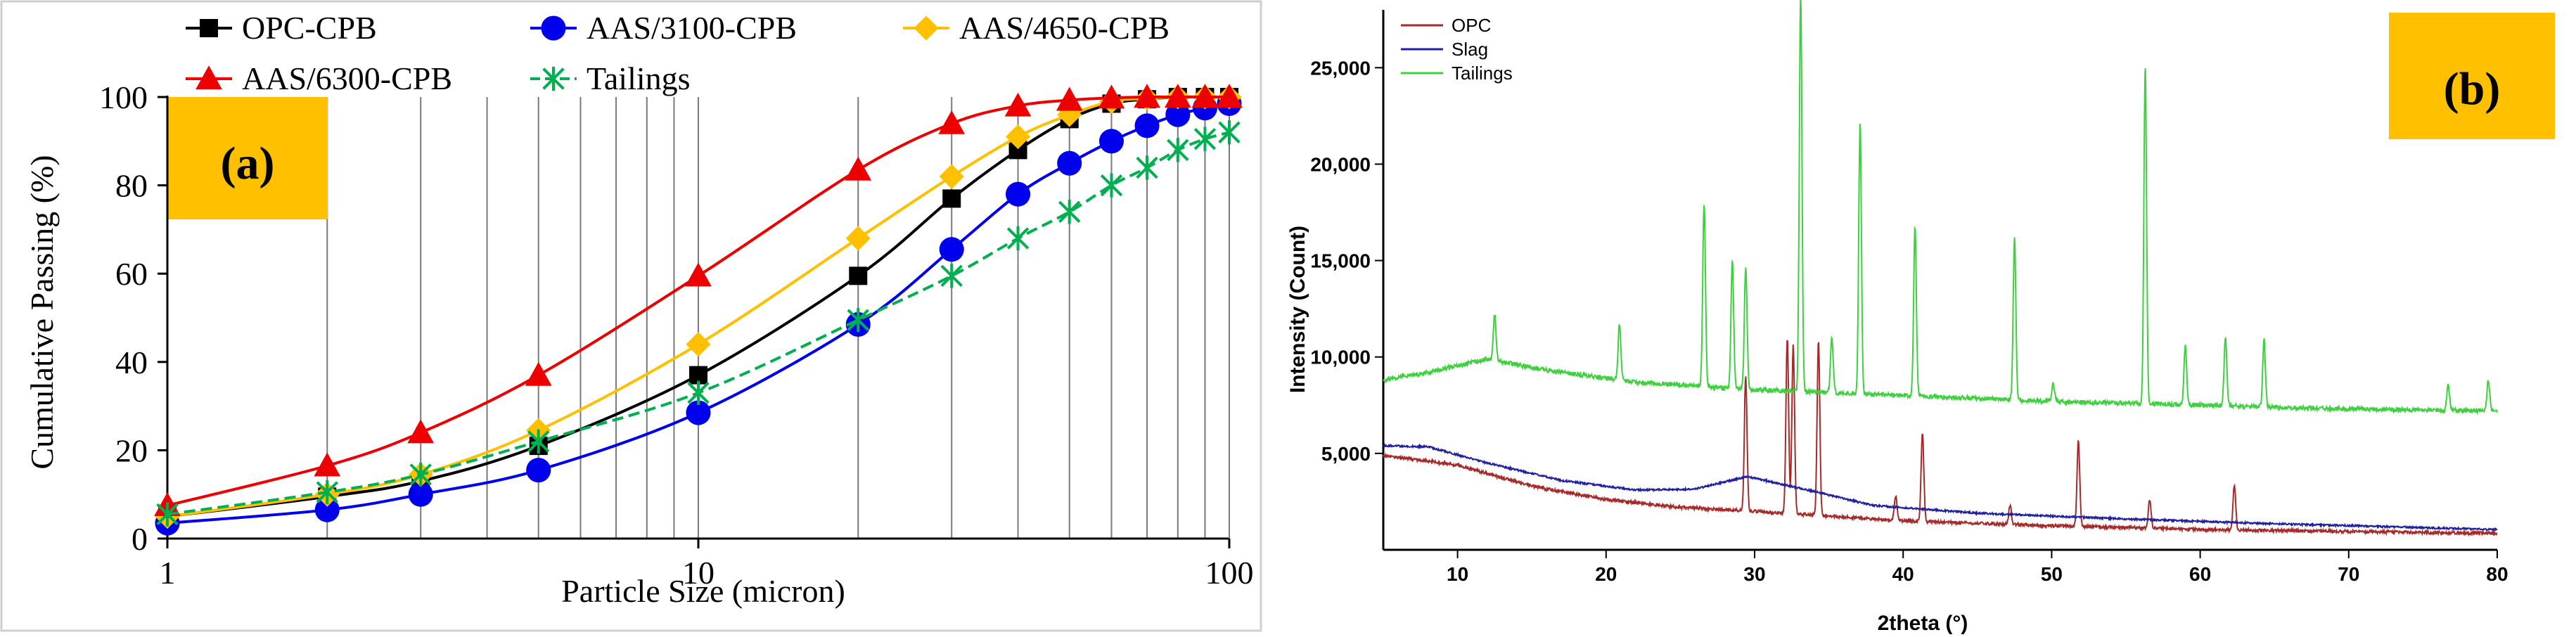  Describe the element at coordinates (248, 163) in the screenshot. I see `panel-a-label: (a)` at that location.